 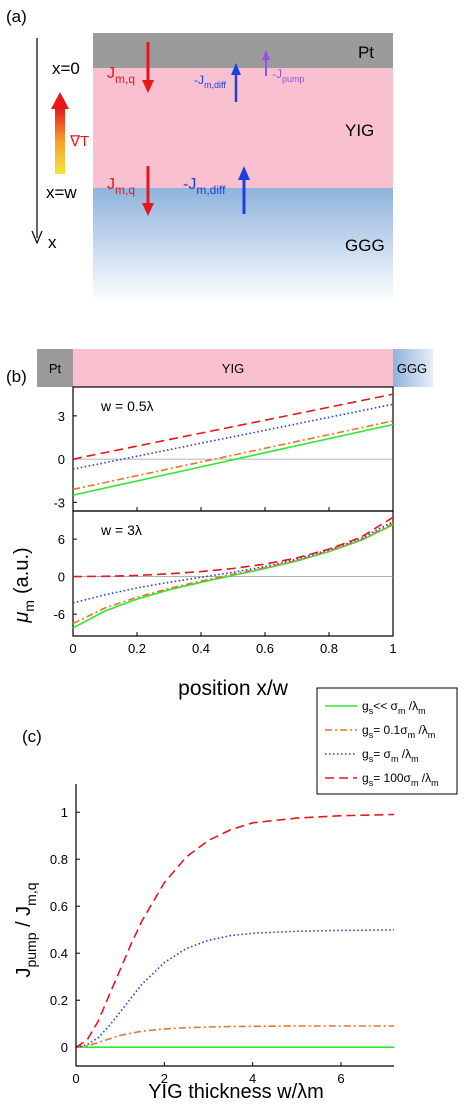 I want to click on strip-yig-label: YIG, so click(x=233, y=368).